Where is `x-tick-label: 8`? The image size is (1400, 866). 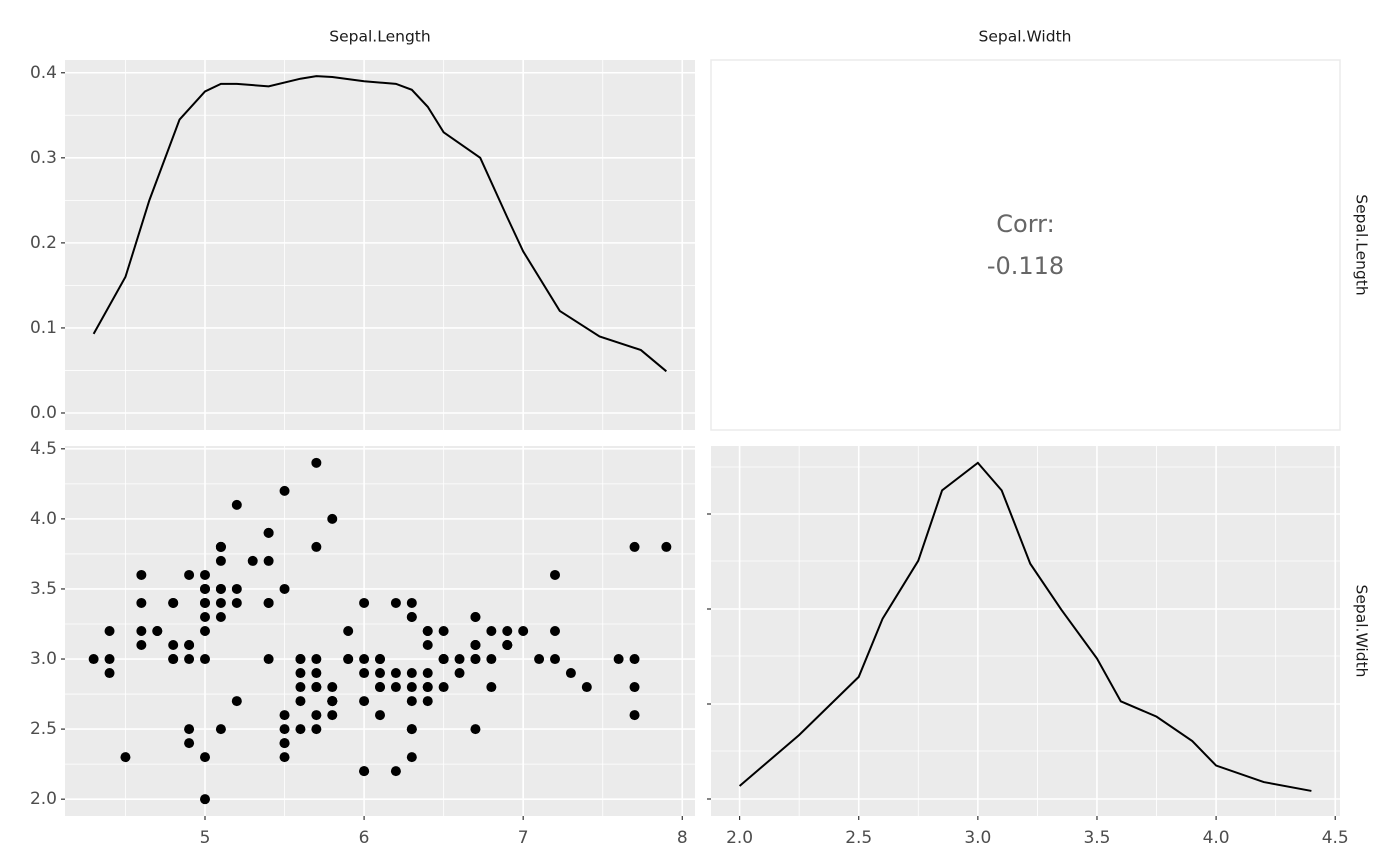 x-tick-label: 8 is located at coordinates (682, 838).